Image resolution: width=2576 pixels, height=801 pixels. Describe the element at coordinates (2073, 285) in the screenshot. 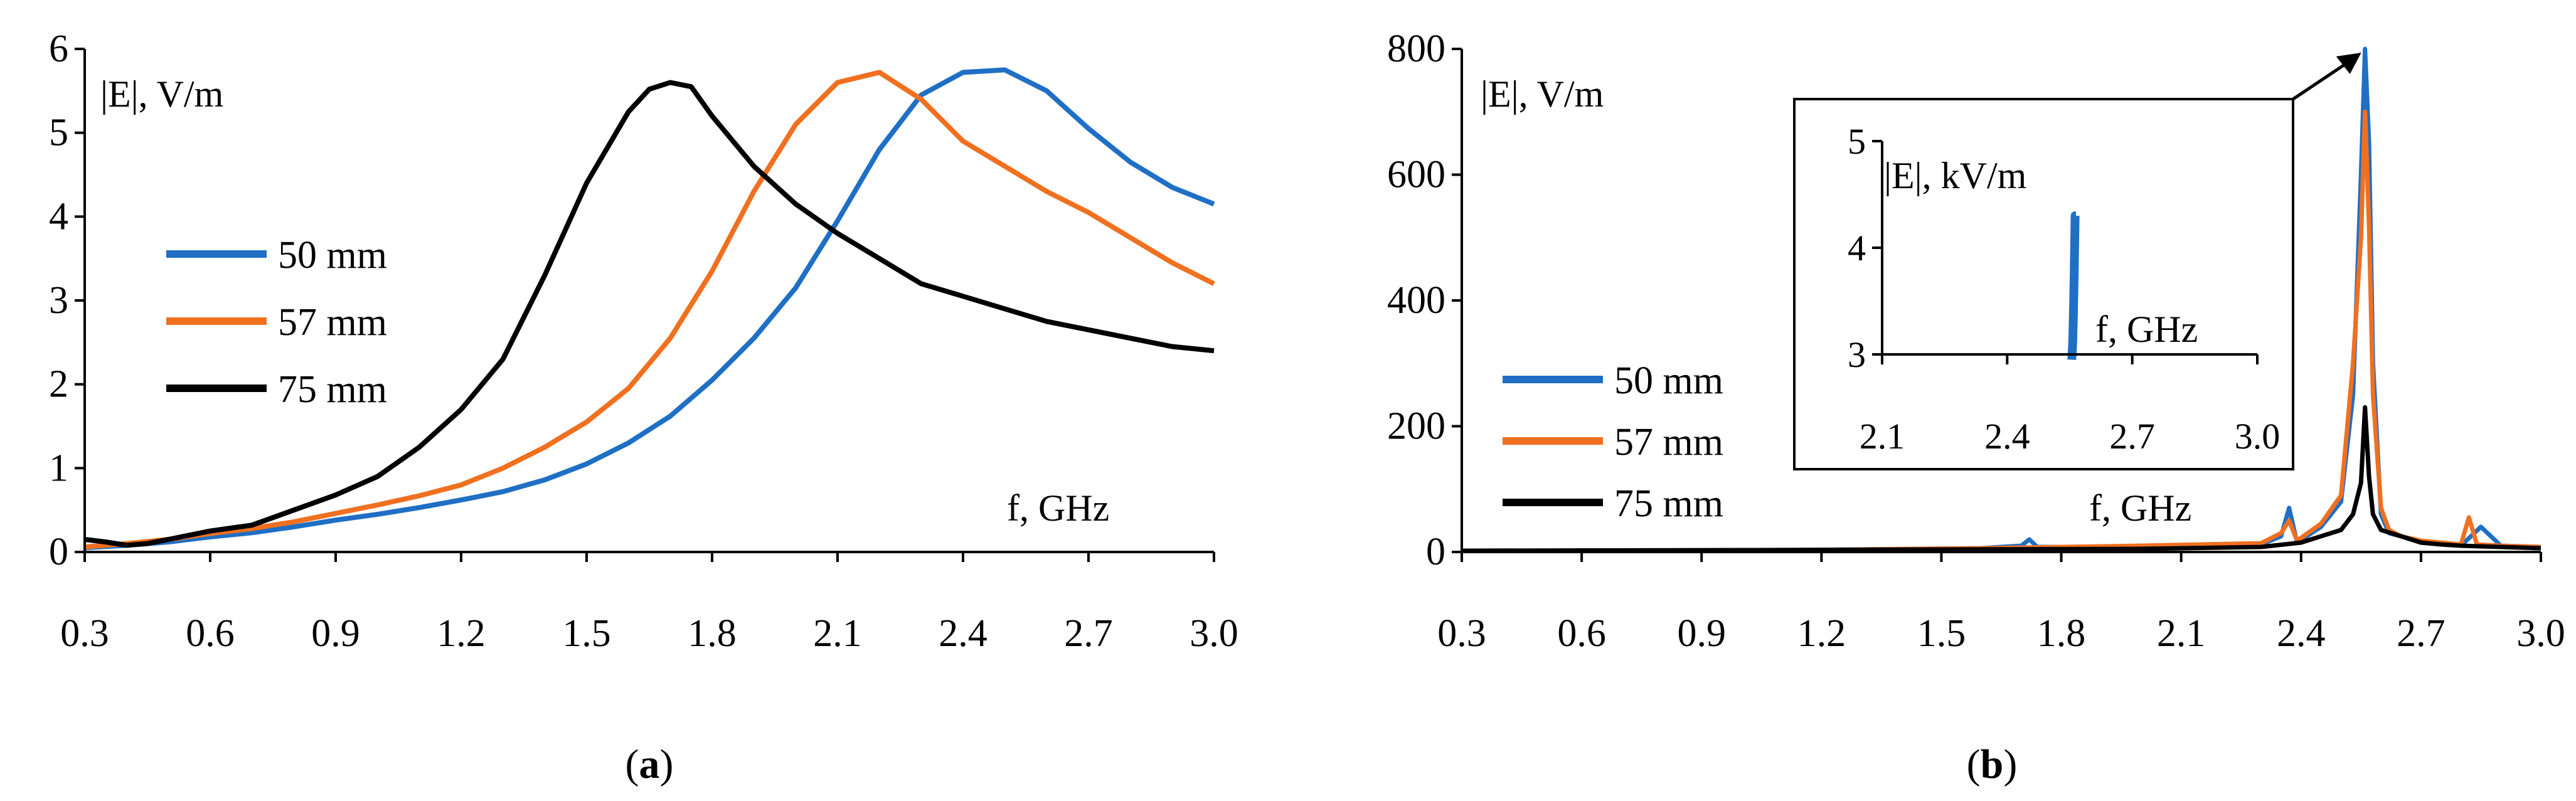

I see `inset-series-line-50-mm` at that location.